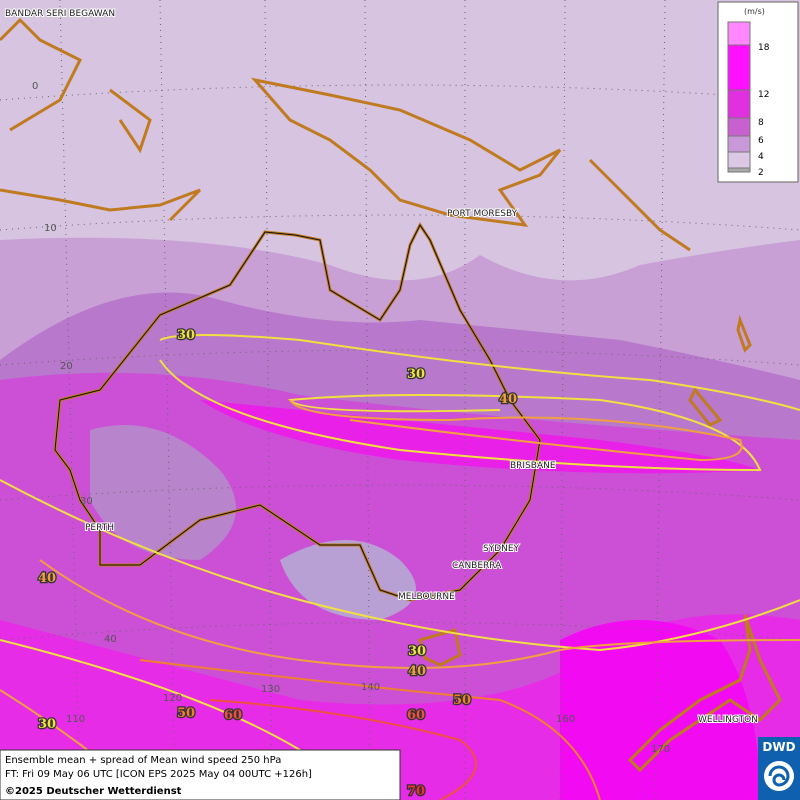 The height and width of the screenshot is (800, 800). What do you see at coordinates (60, 14) in the screenshot?
I see `place-label: BANDAR SERI BEGAWAN` at bounding box center [60, 14].